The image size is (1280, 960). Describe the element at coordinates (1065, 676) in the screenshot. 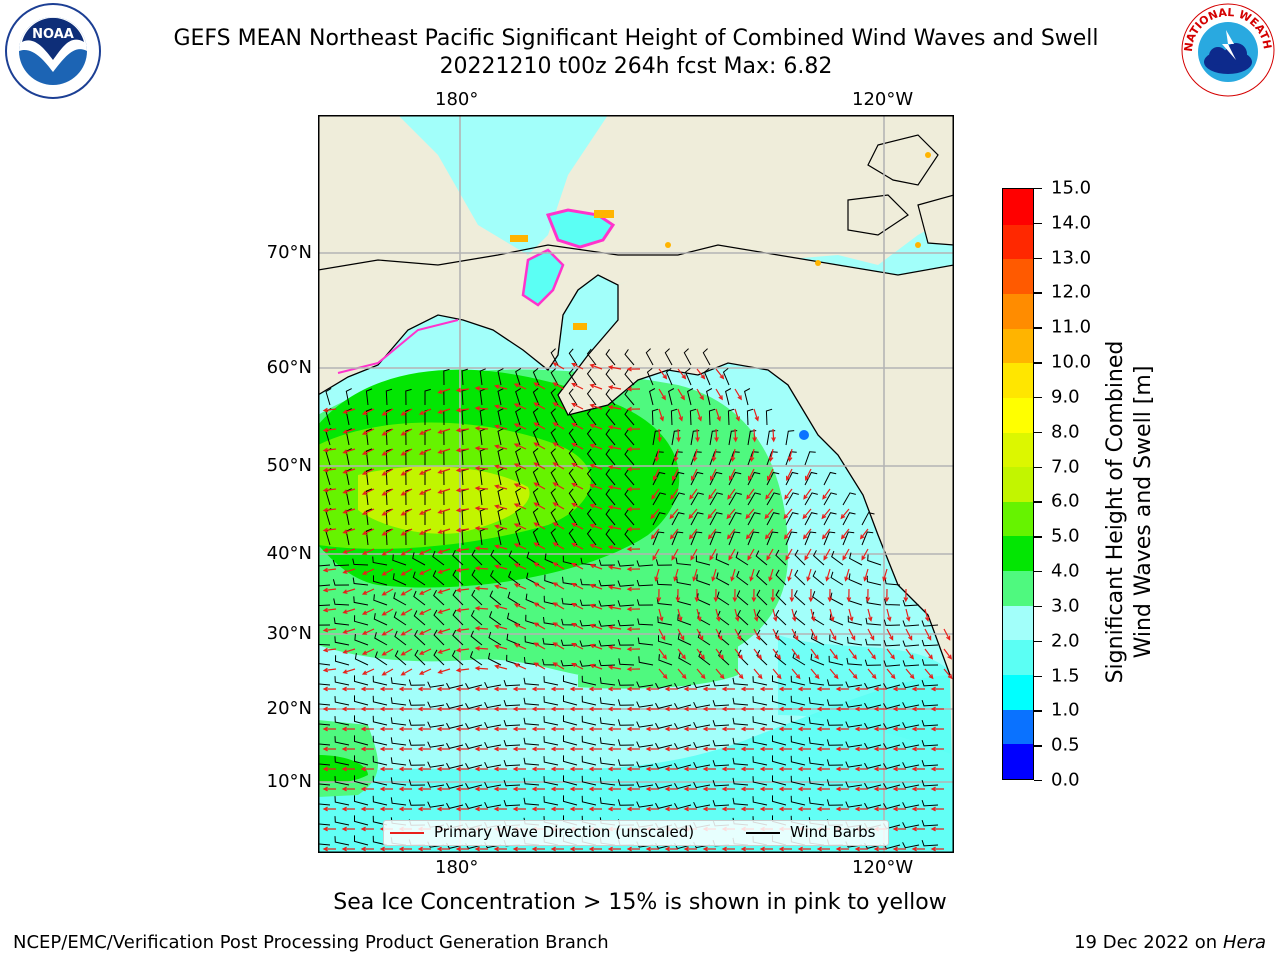

I see `colorbar-tick-label: 1.5` at that location.